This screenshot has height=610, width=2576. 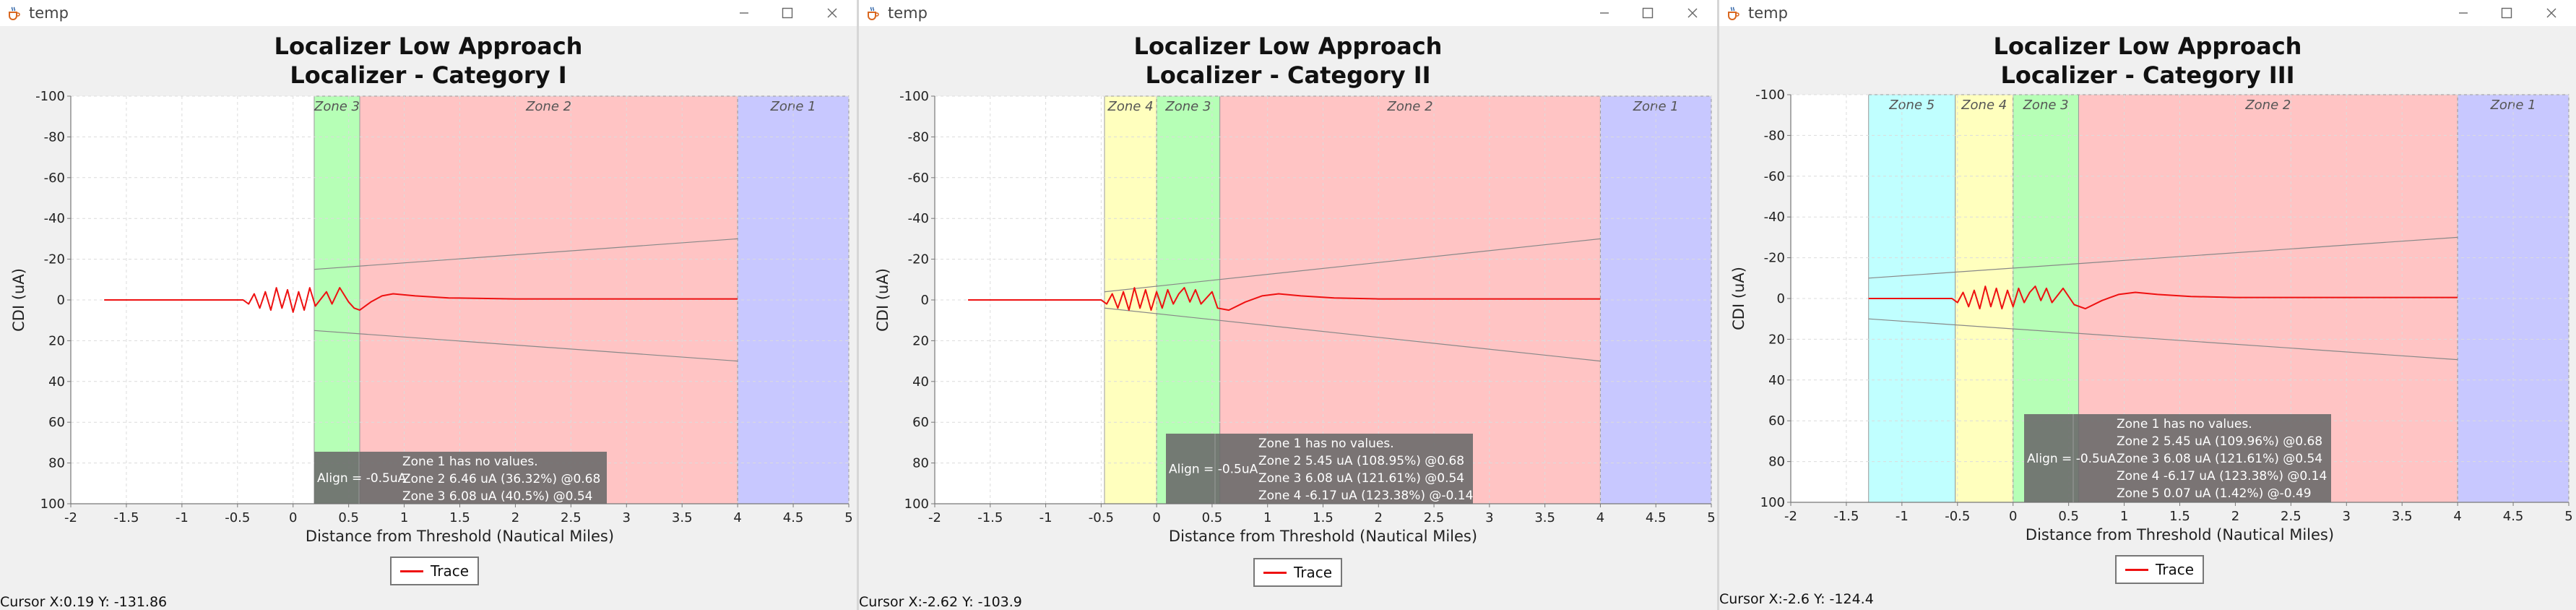 What do you see at coordinates (2214, 493) in the screenshot?
I see `annotation-line: Zone 5 0.07 uA (1.42%) @-0.49` at bounding box center [2214, 493].